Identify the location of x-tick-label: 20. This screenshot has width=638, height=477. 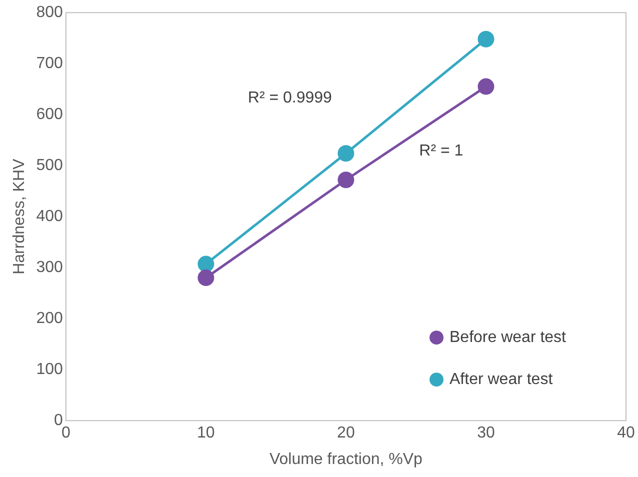
(346, 433).